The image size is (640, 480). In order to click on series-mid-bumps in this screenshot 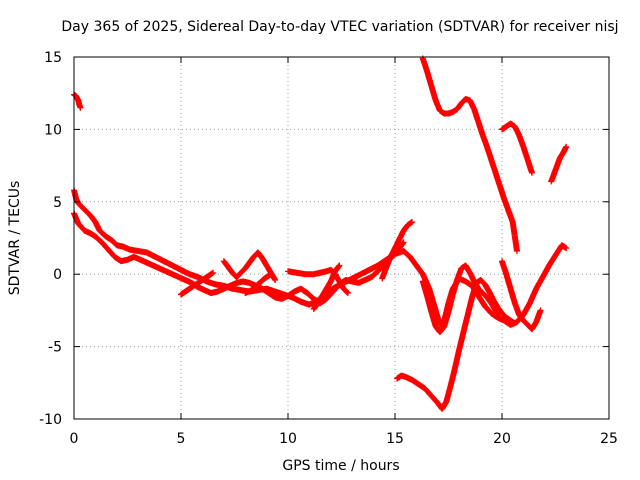, I will do `click(249, 272)`.